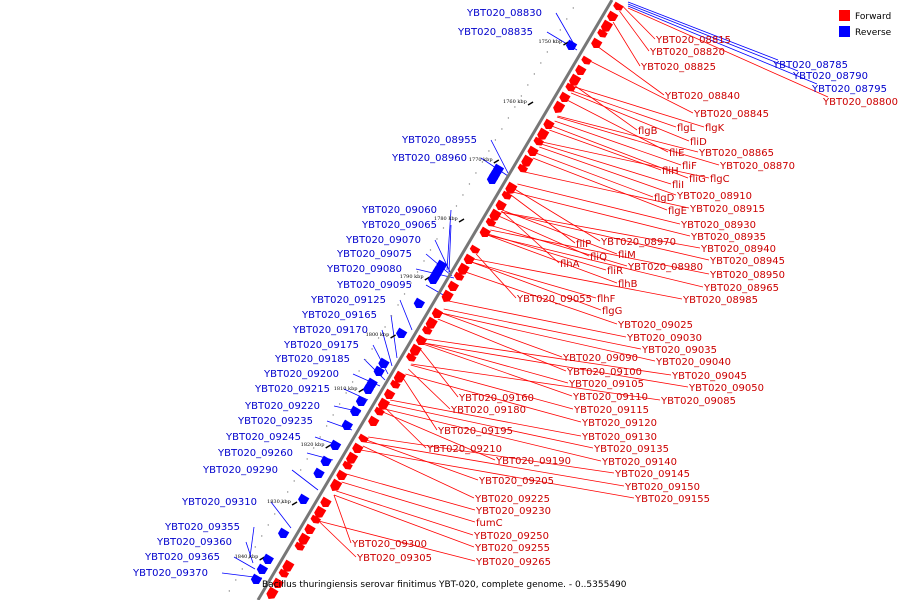 This screenshot has height=600, width=900. I want to click on reverse-gene-label: YBT020_09170, so click(330, 330).